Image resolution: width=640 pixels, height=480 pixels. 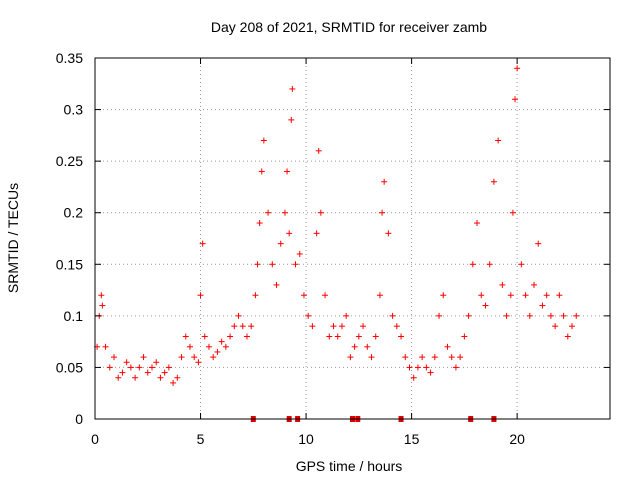 What do you see at coordinates (95, 439) in the screenshot?
I see `x-tick-label: 0` at bounding box center [95, 439].